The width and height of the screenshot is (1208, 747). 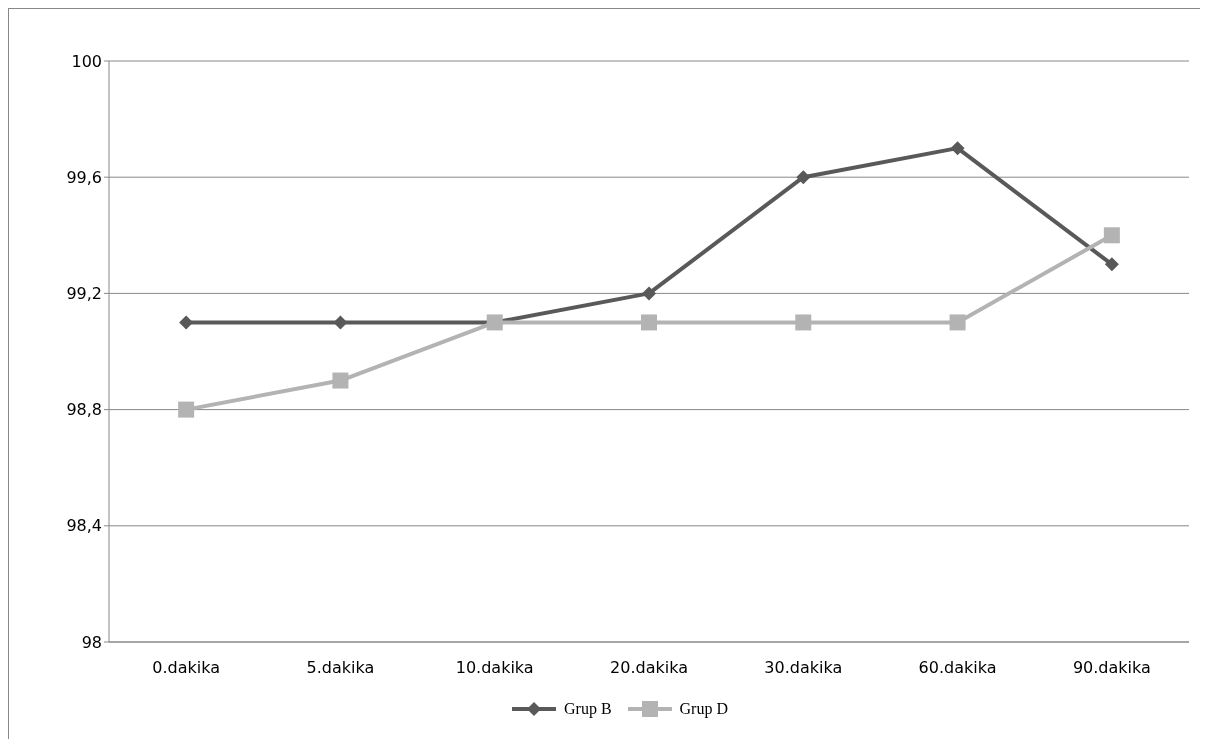 What do you see at coordinates (1111, 668) in the screenshot?
I see `x-tick-label: 90.dakika` at bounding box center [1111, 668].